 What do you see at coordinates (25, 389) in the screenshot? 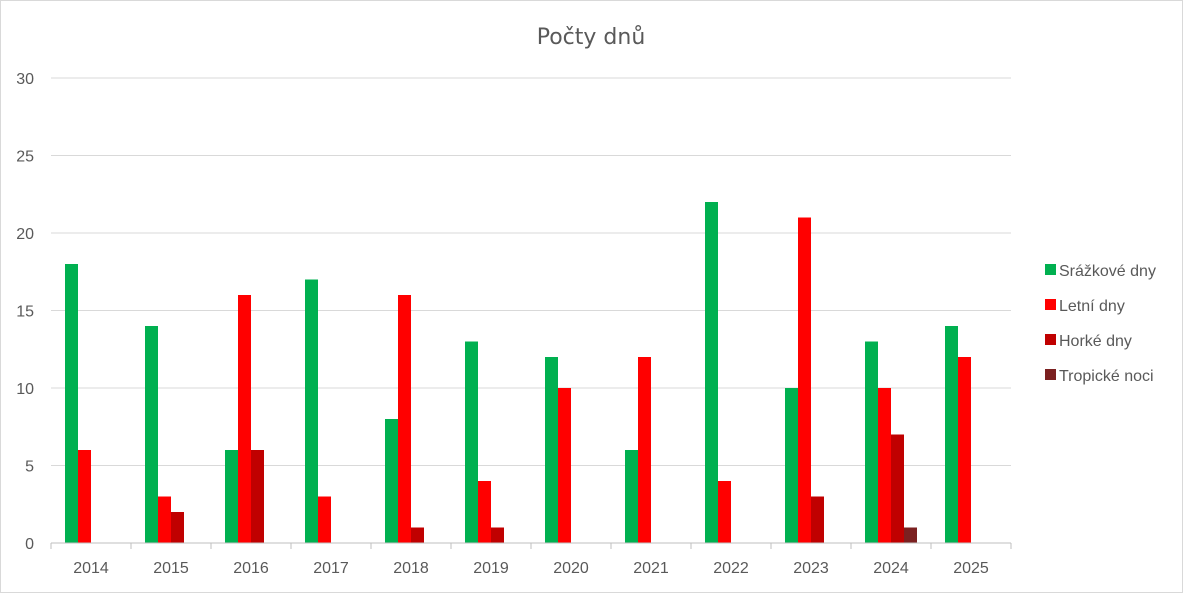
I see `y-tick-label: 10` at bounding box center [25, 389].